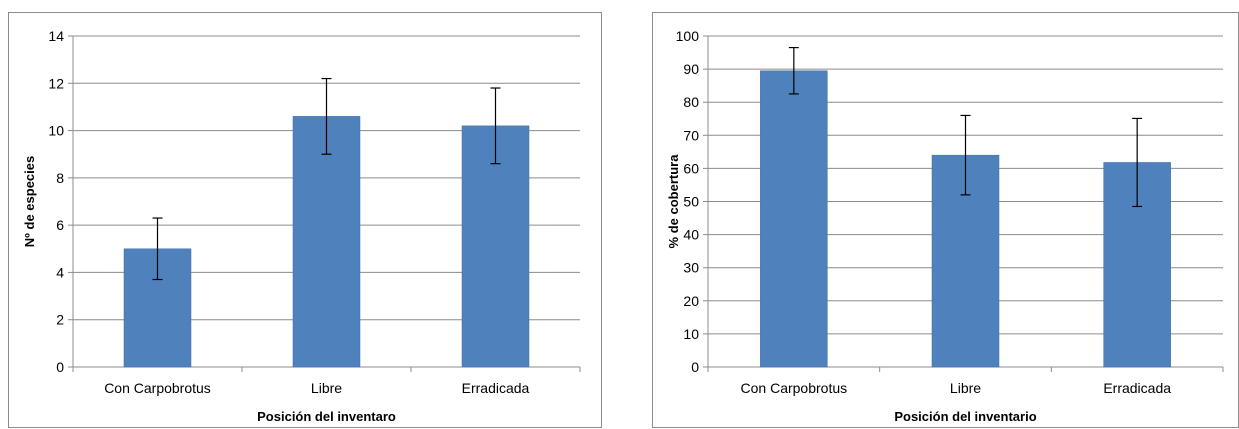 The width and height of the screenshot is (1239, 429). What do you see at coordinates (691, 202) in the screenshot?
I see `y-tick-label: 50` at bounding box center [691, 202].